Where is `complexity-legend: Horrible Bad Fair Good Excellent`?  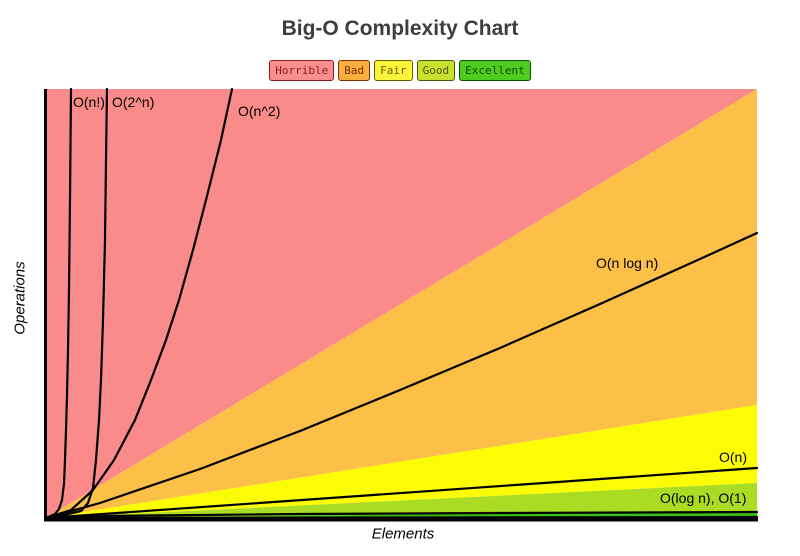 complexity-legend: Horrible Bad Fair Good Excellent is located at coordinates (400, 70).